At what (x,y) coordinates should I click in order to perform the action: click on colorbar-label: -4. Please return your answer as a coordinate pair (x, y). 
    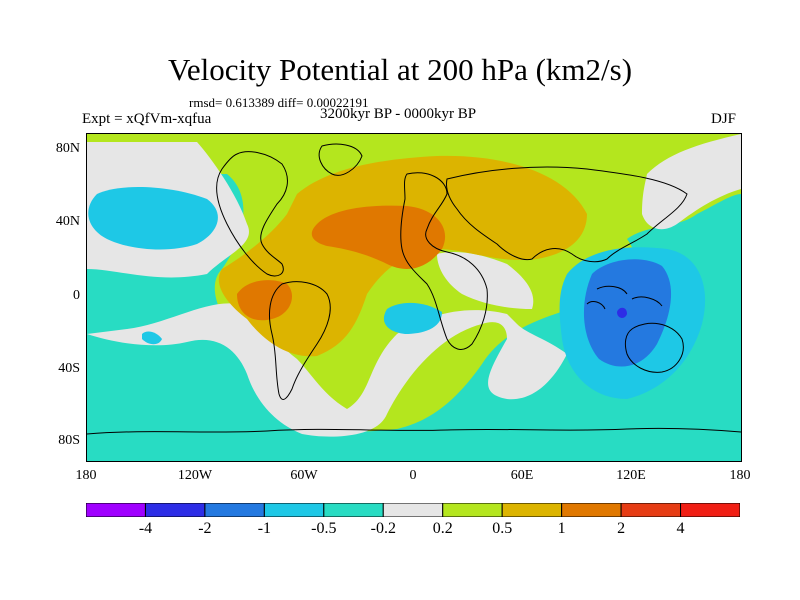
    Looking at the image, I should click on (145, 528).